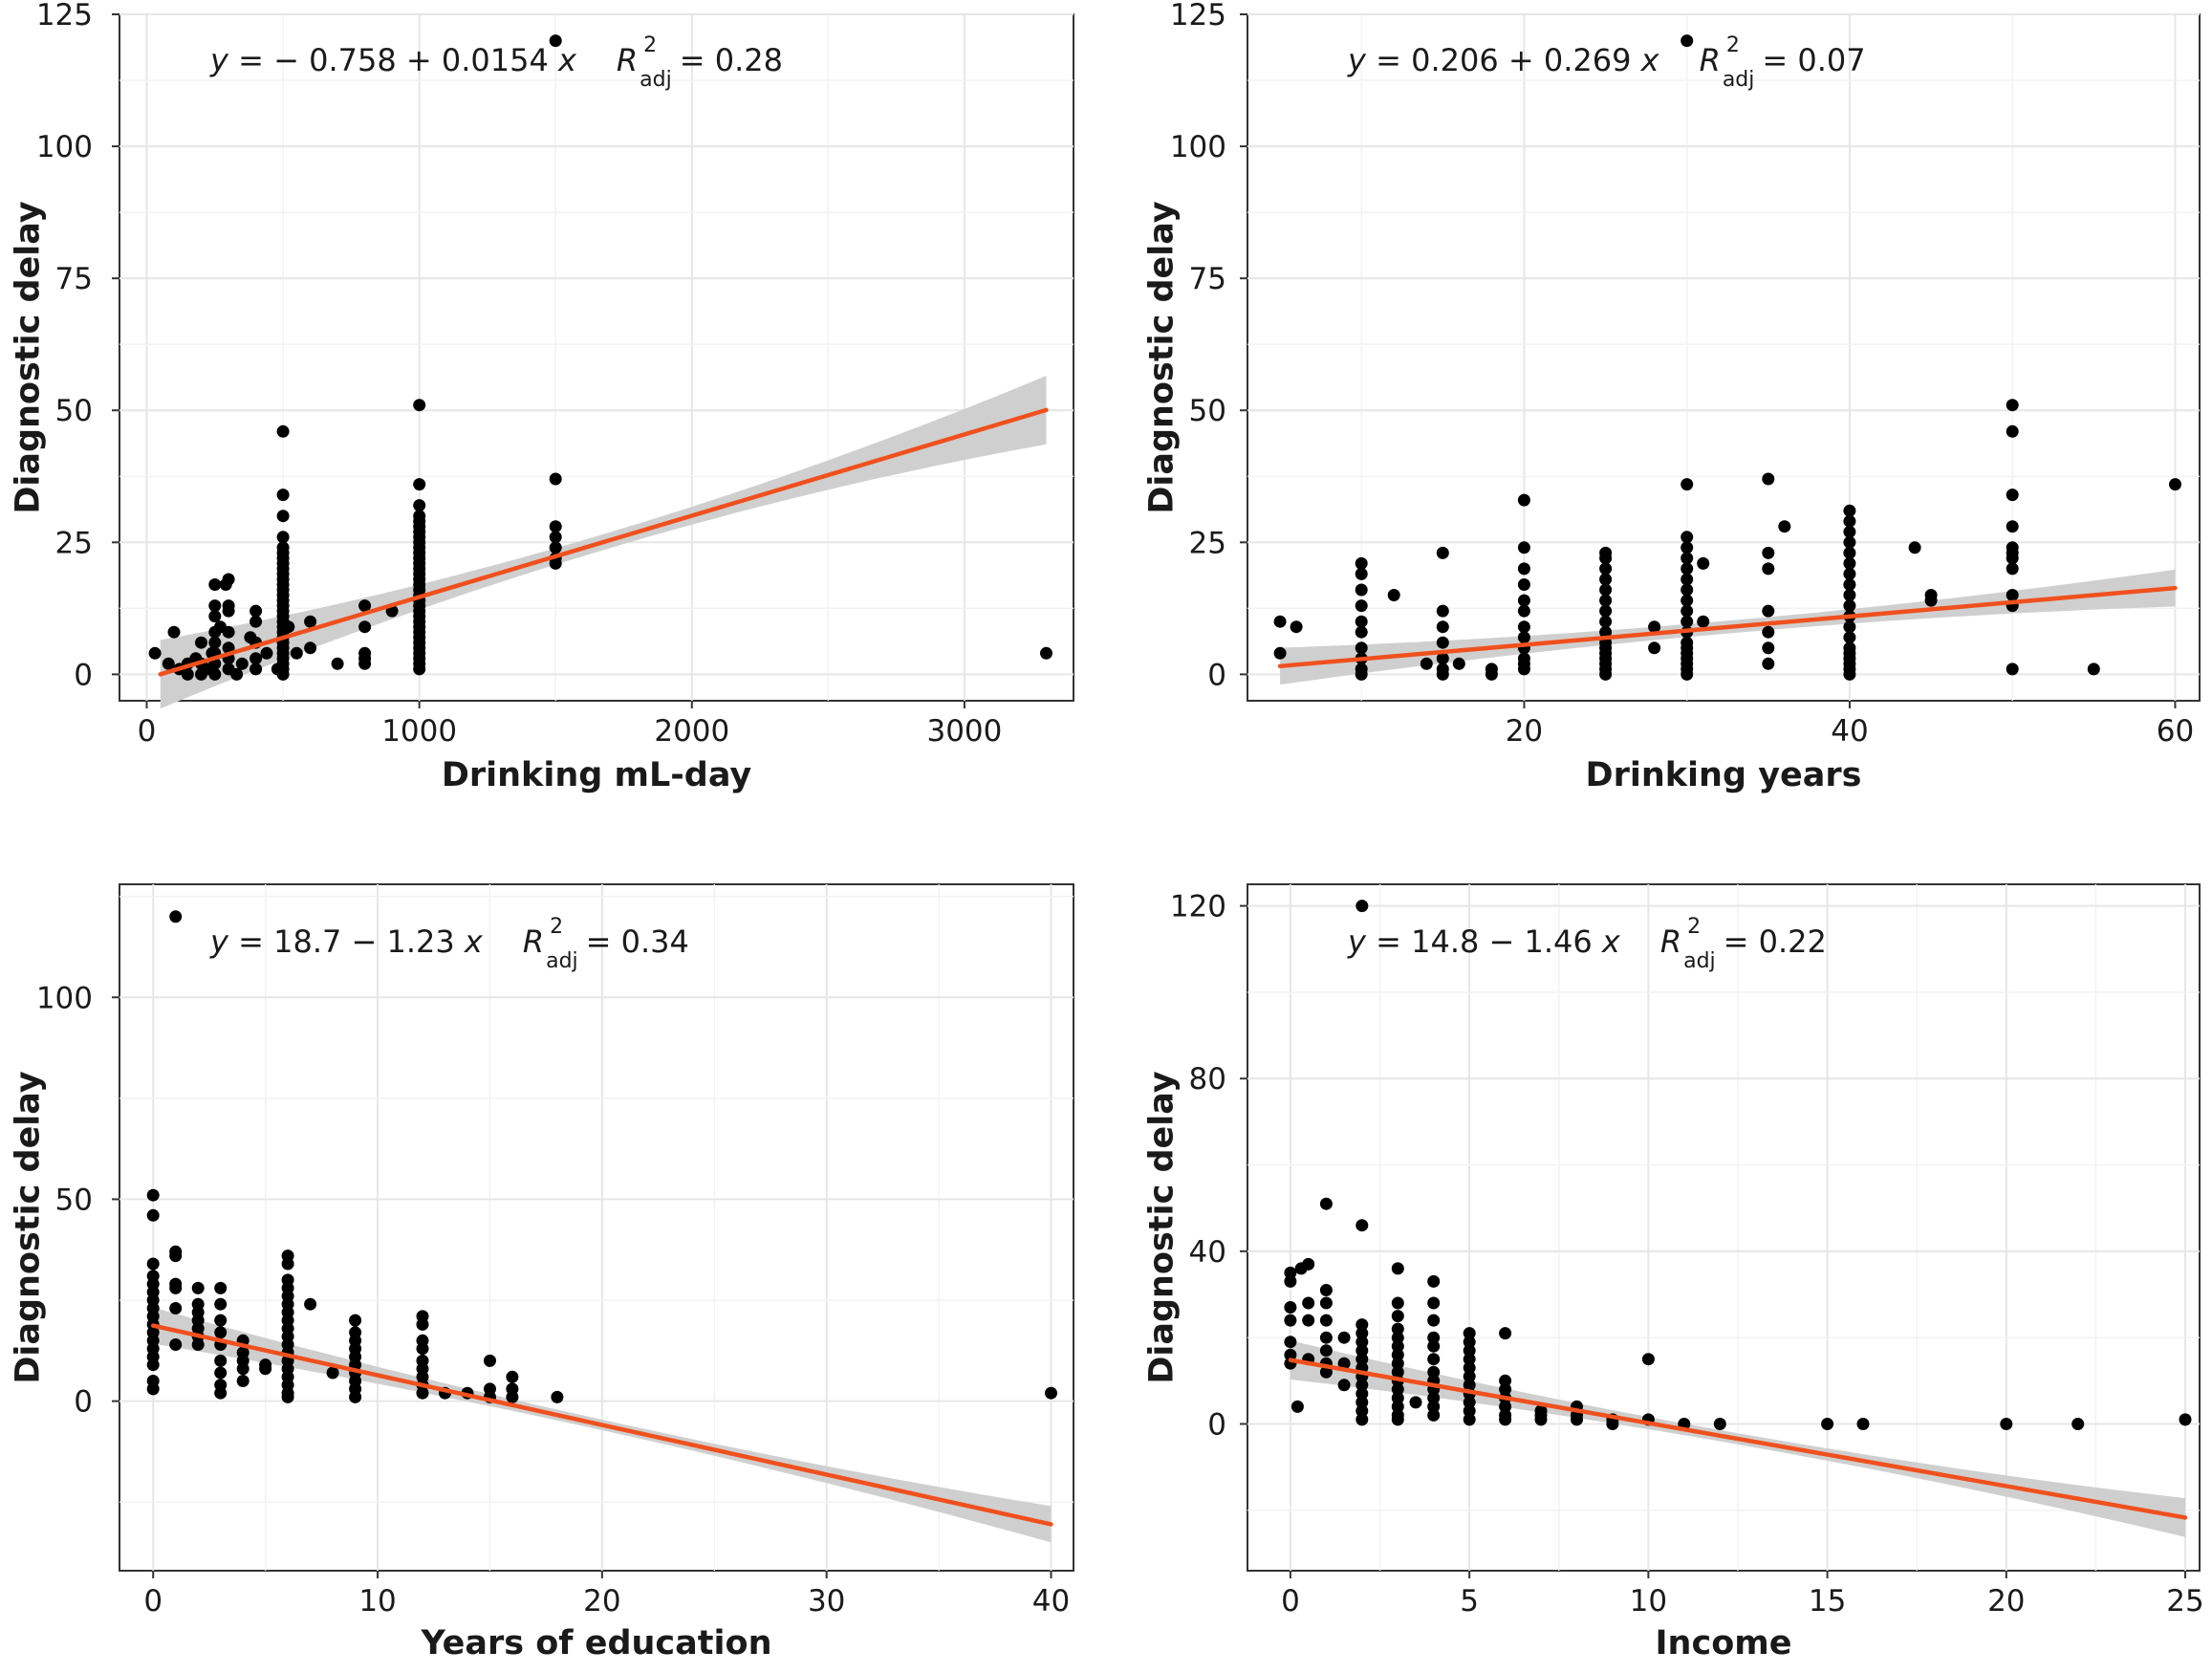  Describe the element at coordinates (64, 16) in the screenshot. I see `y-tick-label: 125` at that location.